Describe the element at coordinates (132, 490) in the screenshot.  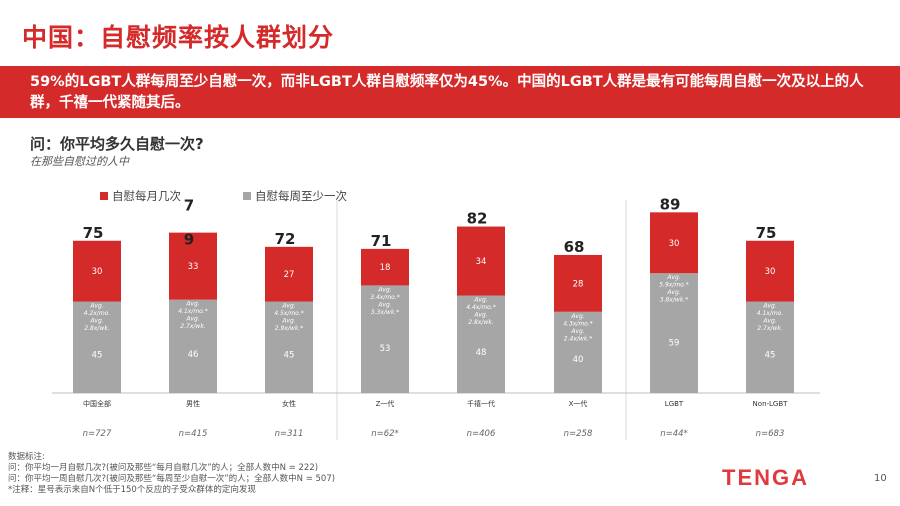
I see `footnote-line: *注释：星号表示来自N个低于150个反应的子受众群体的定向发现` at that location.